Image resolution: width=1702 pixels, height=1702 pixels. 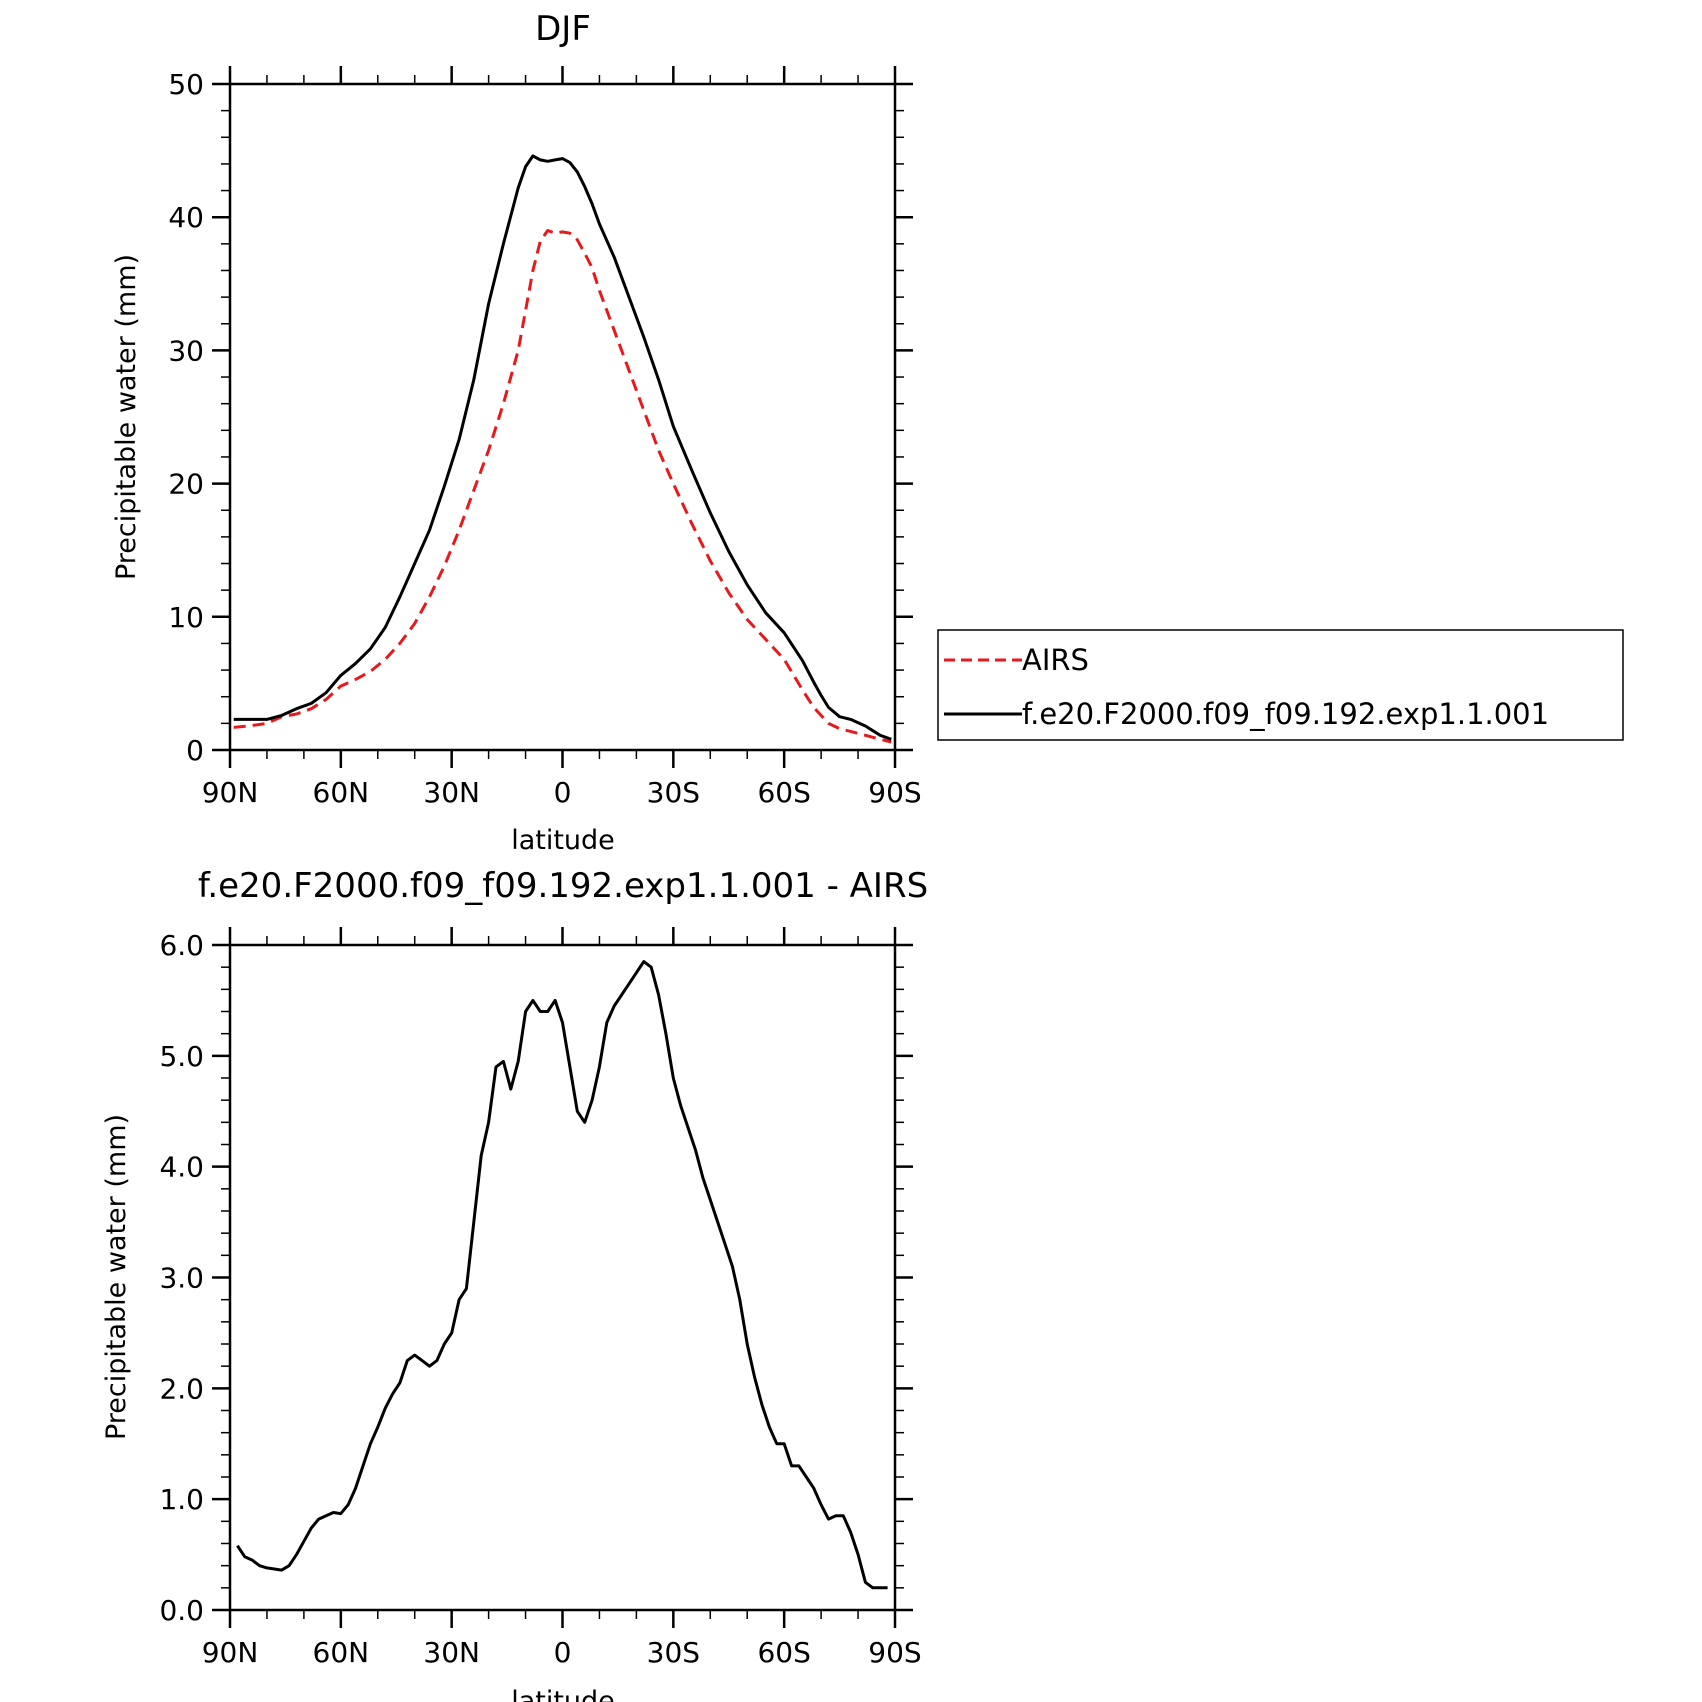 I want to click on y-tick-label: 40, so click(x=186, y=217).